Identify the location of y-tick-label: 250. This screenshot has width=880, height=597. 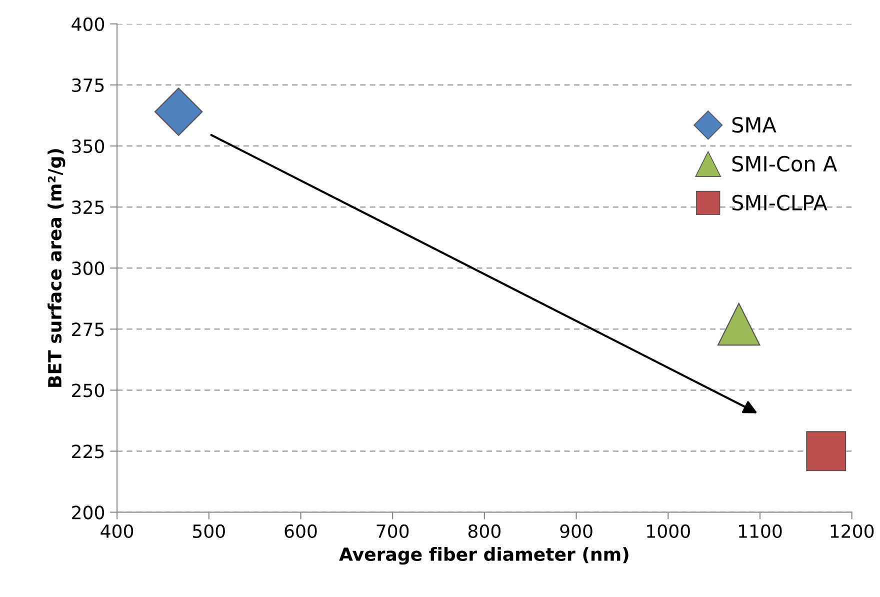
(88, 391).